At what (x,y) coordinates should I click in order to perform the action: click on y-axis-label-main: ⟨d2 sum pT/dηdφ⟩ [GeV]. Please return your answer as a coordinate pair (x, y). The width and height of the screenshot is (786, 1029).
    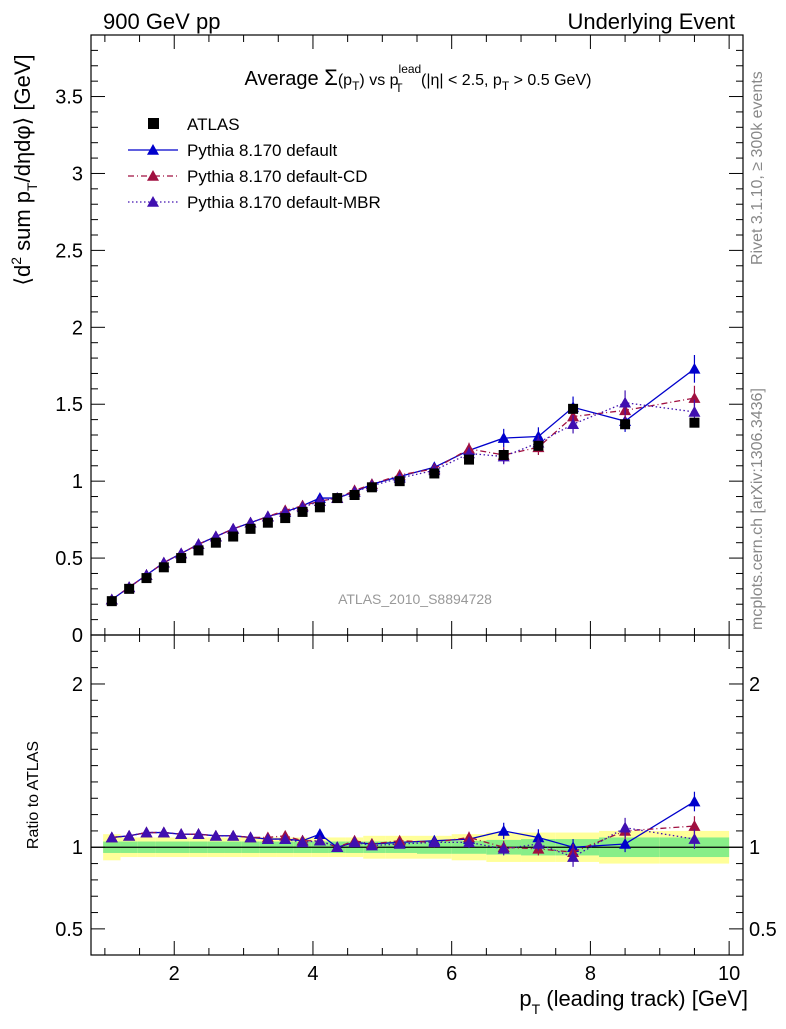
    Looking at the image, I should click on (24, 169).